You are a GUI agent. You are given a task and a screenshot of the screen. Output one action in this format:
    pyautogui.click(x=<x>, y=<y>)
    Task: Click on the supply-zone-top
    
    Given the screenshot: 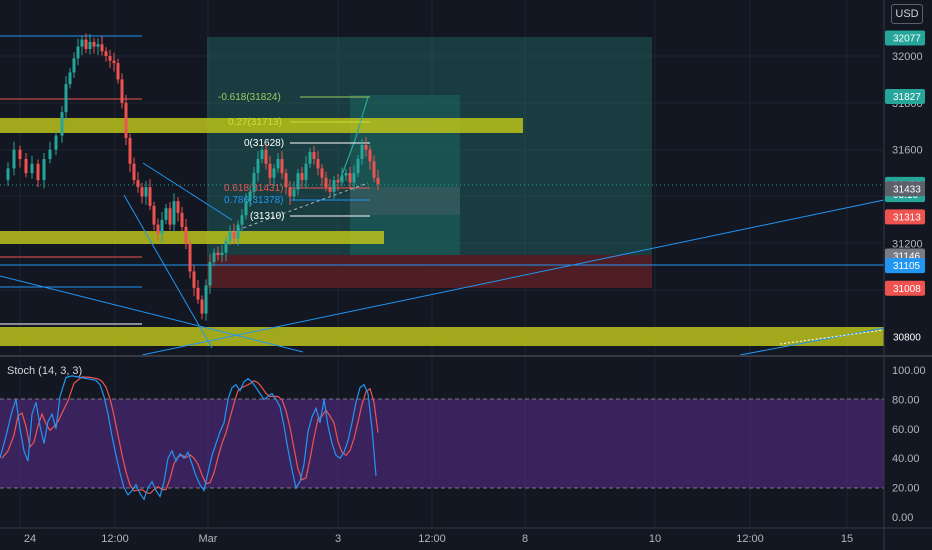 What is the action you would take?
    pyautogui.click(x=261, y=125)
    